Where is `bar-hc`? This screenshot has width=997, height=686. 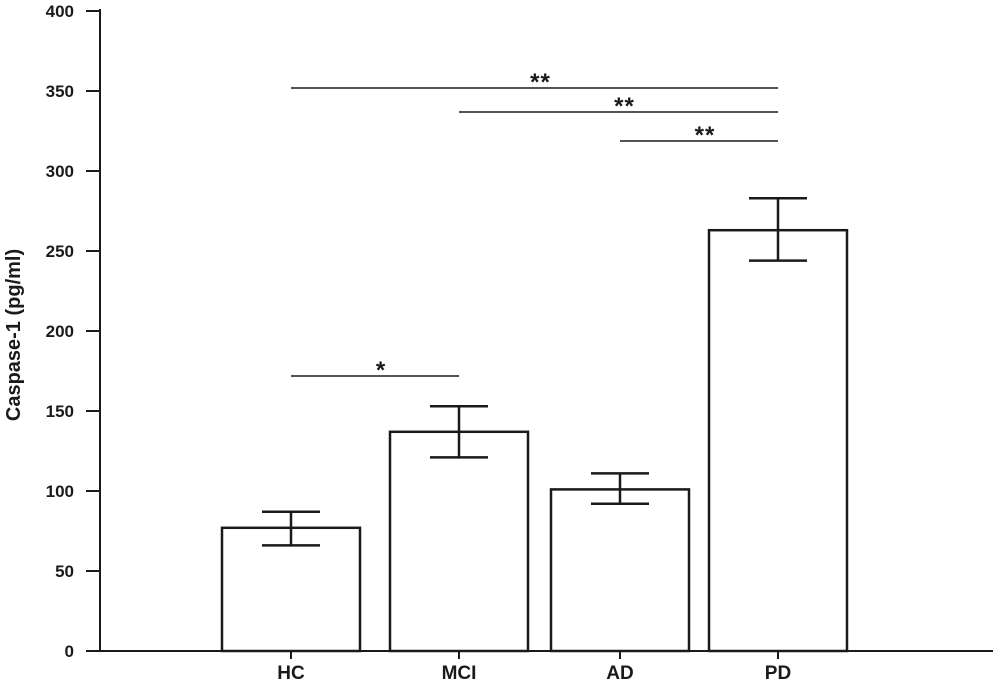 bar-hc is located at coordinates (291, 589).